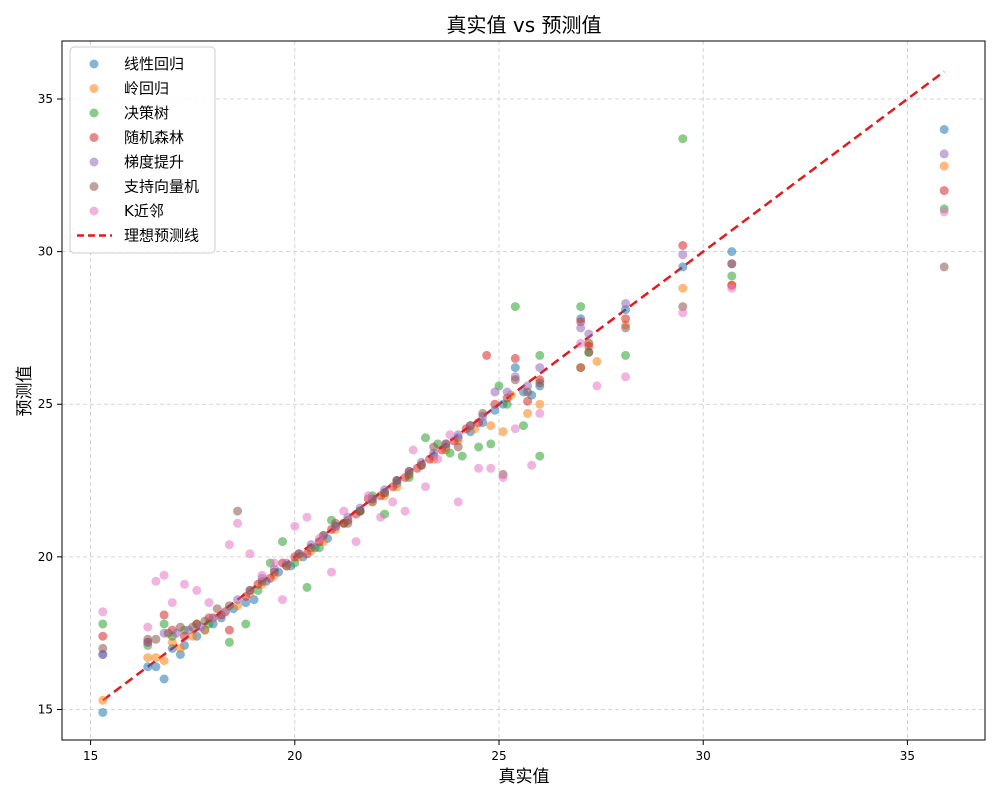  Describe the element at coordinates (161, 187) in the screenshot. I see `legend-label: 支持向量机` at that location.